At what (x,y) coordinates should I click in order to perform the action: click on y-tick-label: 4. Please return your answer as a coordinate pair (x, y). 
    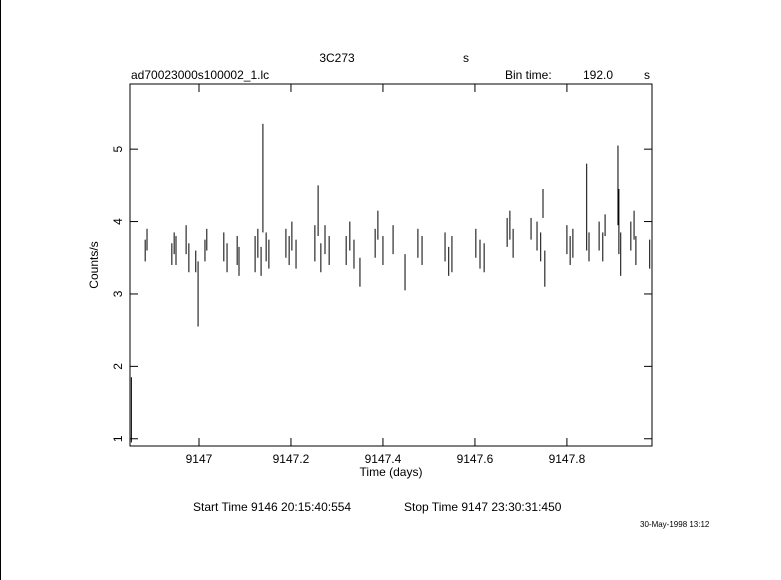
    Looking at the image, I should click on (118, 221).